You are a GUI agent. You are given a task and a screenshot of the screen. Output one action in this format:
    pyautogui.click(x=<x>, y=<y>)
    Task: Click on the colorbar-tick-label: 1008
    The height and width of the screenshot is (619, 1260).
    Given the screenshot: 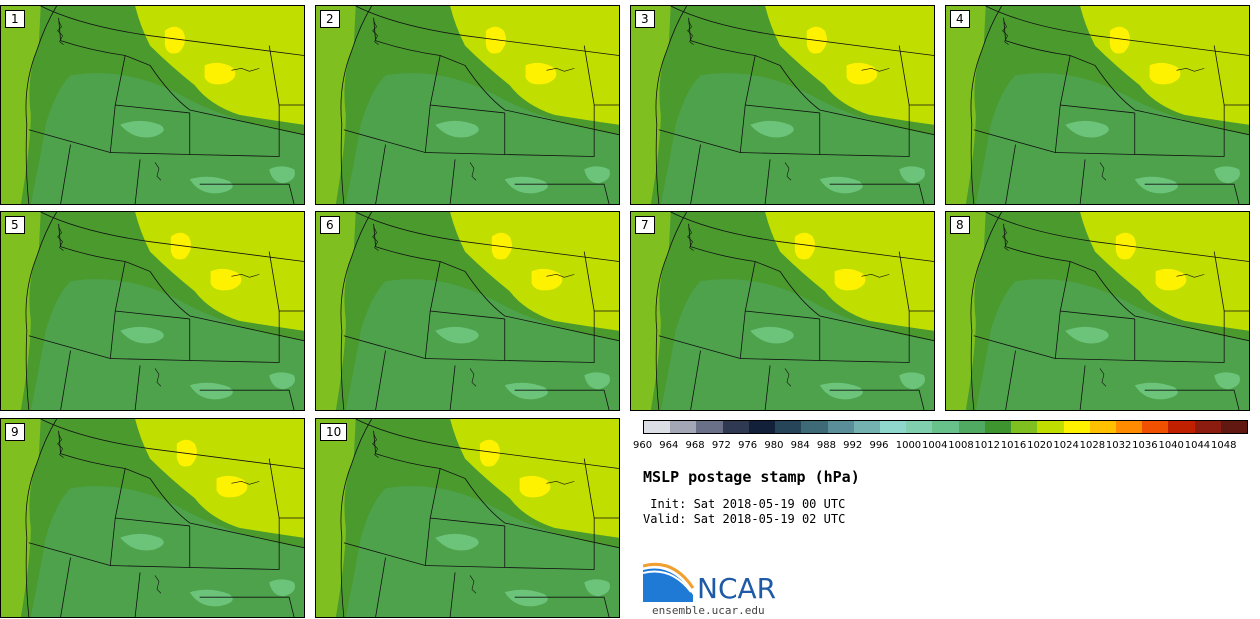 What is the action you would take?
    pyautogui.click(x=961, y=445)
    